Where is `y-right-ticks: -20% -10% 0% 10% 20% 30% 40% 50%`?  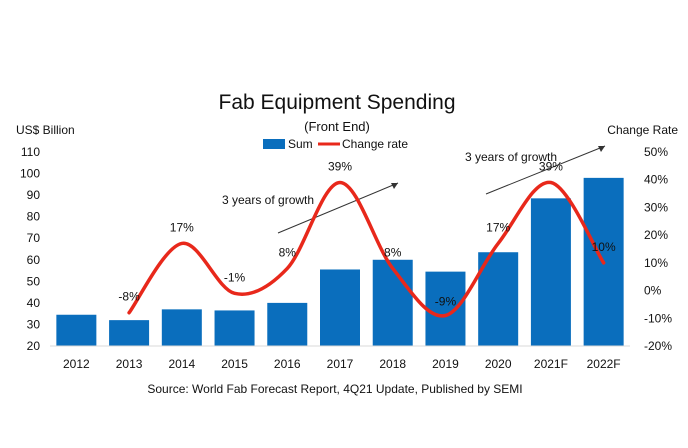
y-right-ticks: -20% -10% 0% 10% 20% 30% 40% 50% is located at coordinates (658, 249).